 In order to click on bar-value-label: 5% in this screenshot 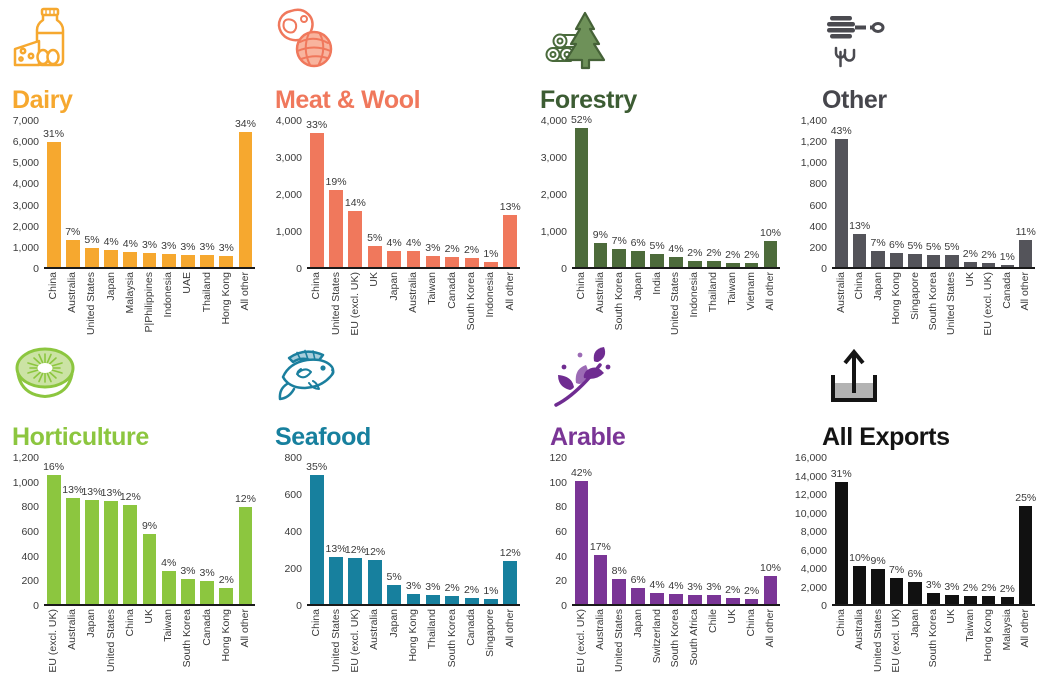, I will do `click(394, 576)`.